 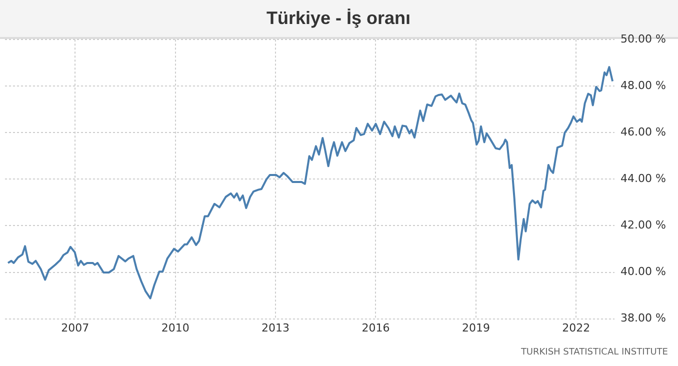 I want to click on x-tick-label: 2016, so click(x=376, y=327).